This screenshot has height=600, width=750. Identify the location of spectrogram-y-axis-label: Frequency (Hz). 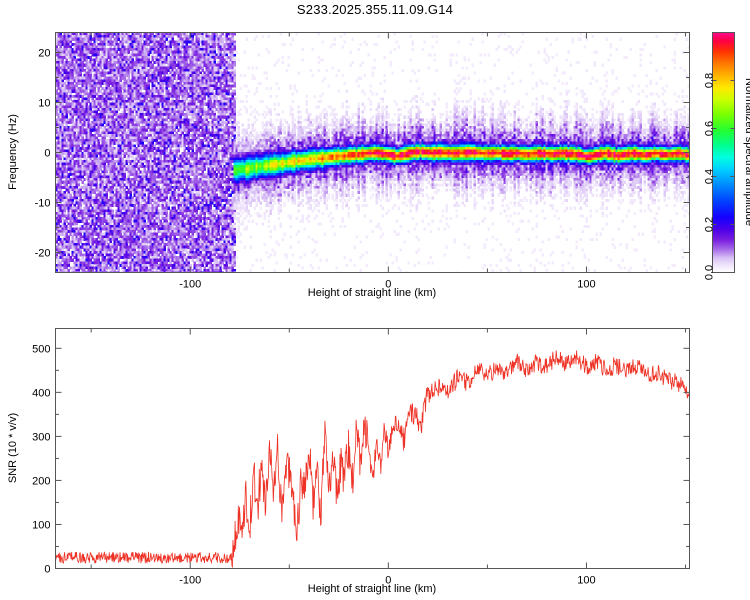
(13, 152).